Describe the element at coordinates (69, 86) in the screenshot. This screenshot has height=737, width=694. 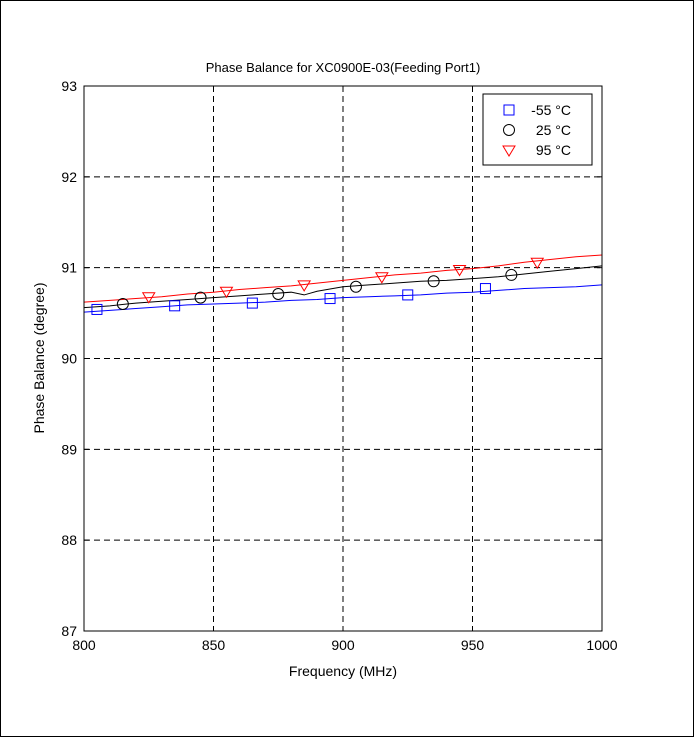
I see `y-tick-label: 93` at that location.